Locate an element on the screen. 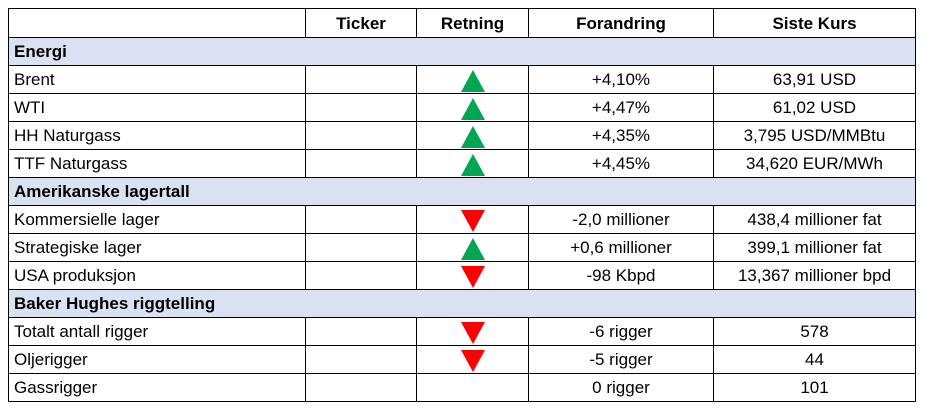  table-row: Brent +4,10% 63,91 USD is located at coordinates (462, 79).